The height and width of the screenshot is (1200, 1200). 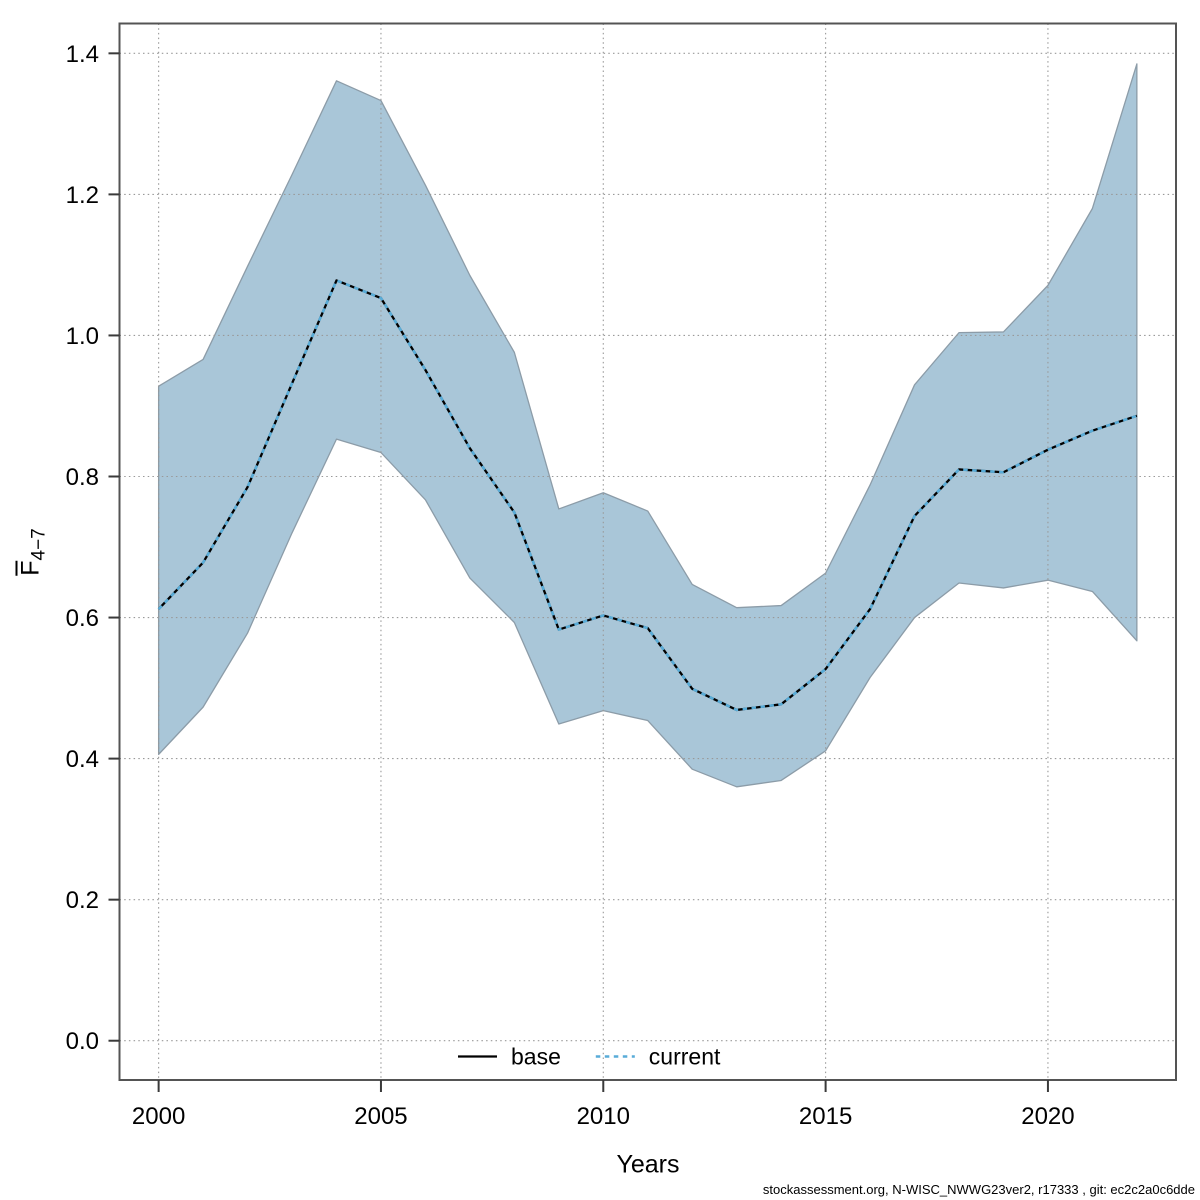 I want to click on x-tick-label: 2005, so click(x=380, y=1116).